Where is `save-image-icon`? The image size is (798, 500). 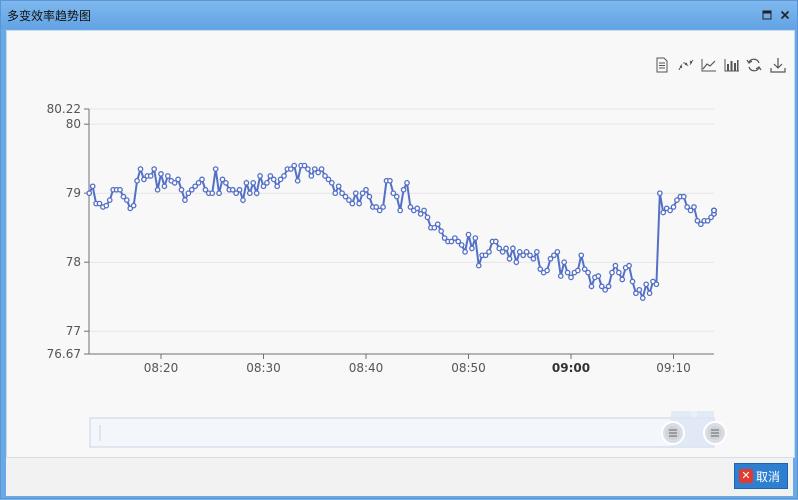
save-image-icon is located at coordinates (778, 65).